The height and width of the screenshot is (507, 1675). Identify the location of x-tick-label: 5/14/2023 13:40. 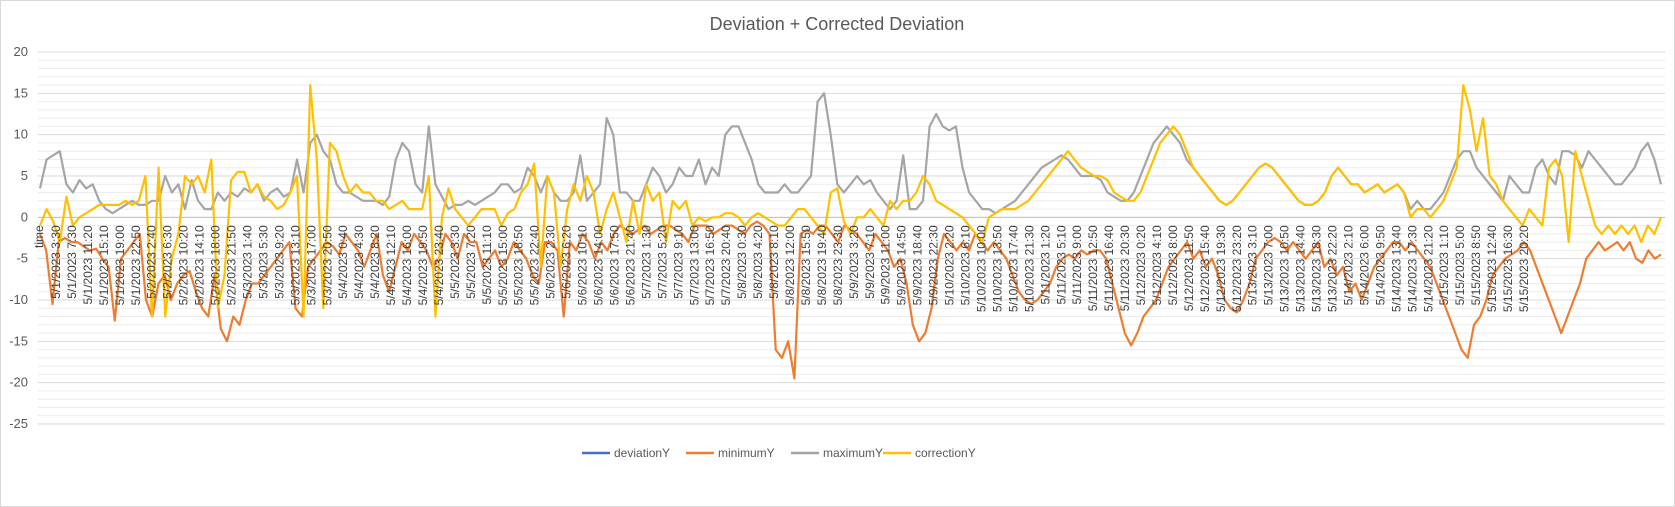
(1396, 268).